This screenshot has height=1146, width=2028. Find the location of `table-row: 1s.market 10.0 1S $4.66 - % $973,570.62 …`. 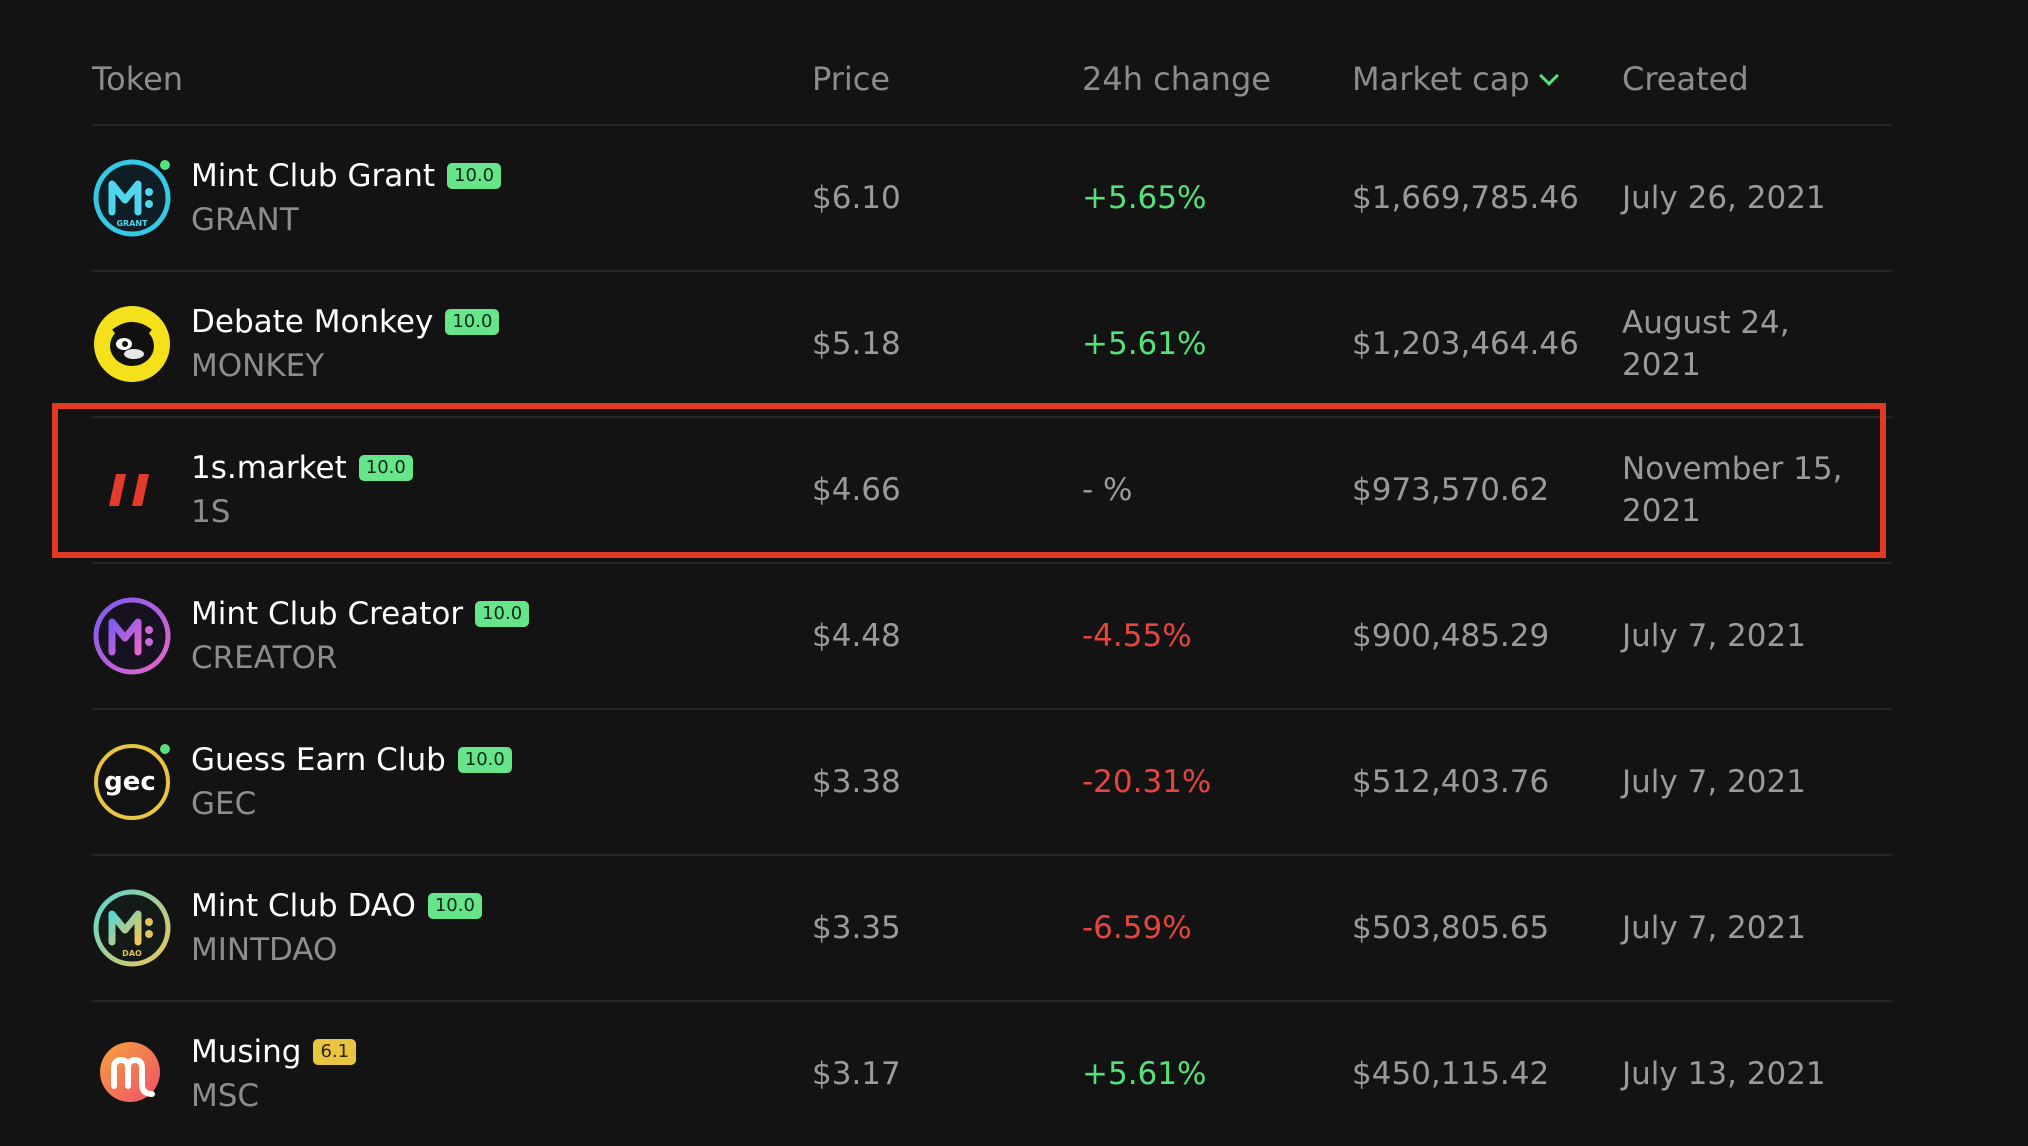

table-row: 1s.market 10.0 1S $4.66 - % $973,570.62 … is located at coordinates (992, 491).